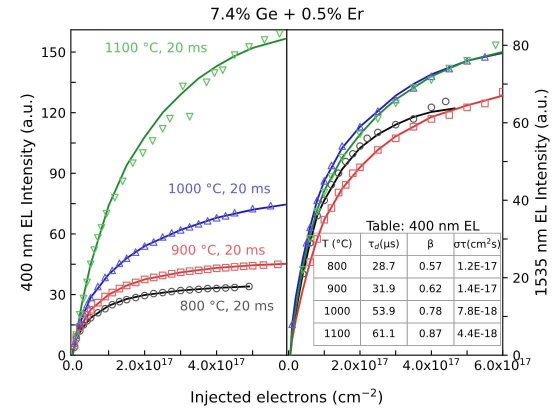 The width and height of the screenshot is (558, 414). I want to click on annotation: 61.1, so click(383, 333).